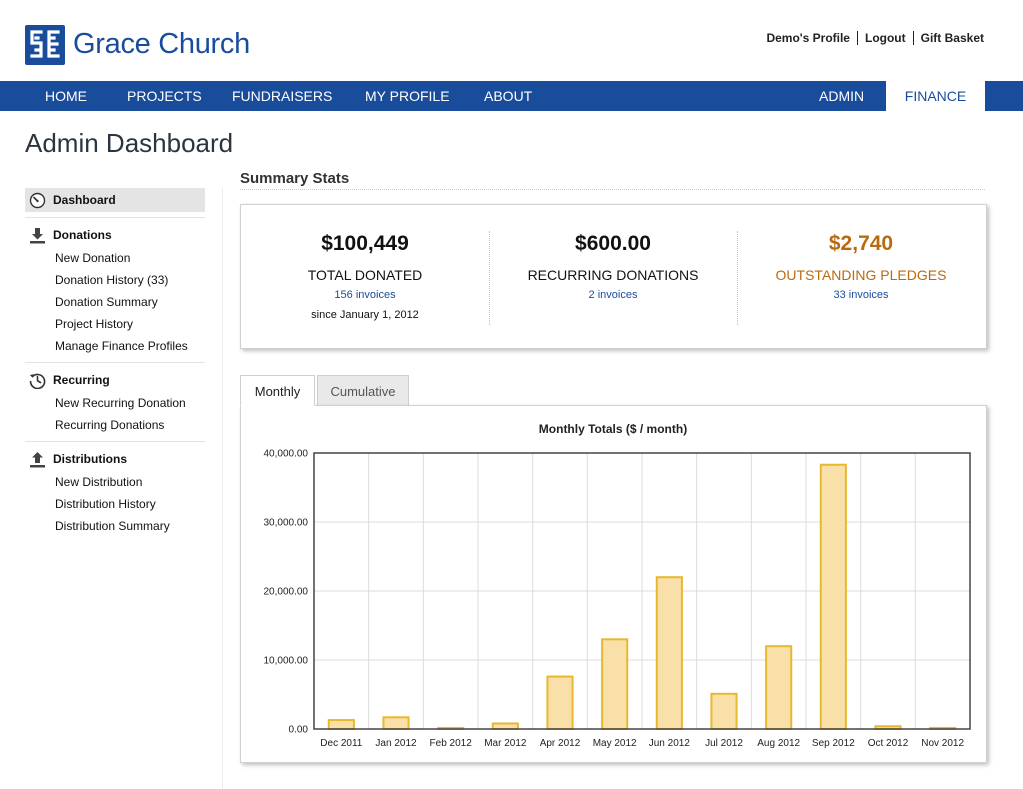 The image size is (1023, 789). What do you see at coordinates (90, 459) in the screenshot?
I see `sidebar-heading-label: Distributions` at bounding box center [90, 459].